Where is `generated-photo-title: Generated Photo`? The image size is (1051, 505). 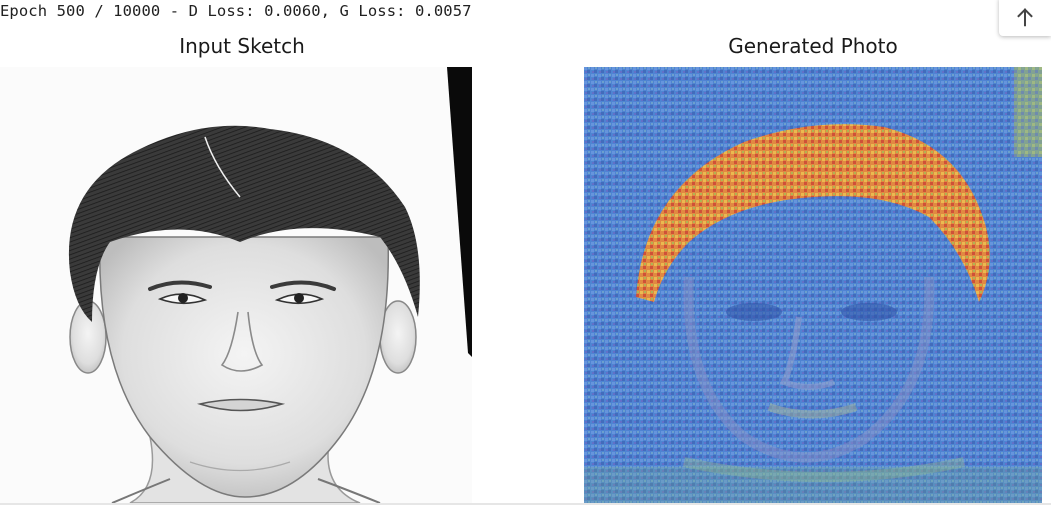 generated-photo-title: Generated Photo is located at coordinates (813, 46).